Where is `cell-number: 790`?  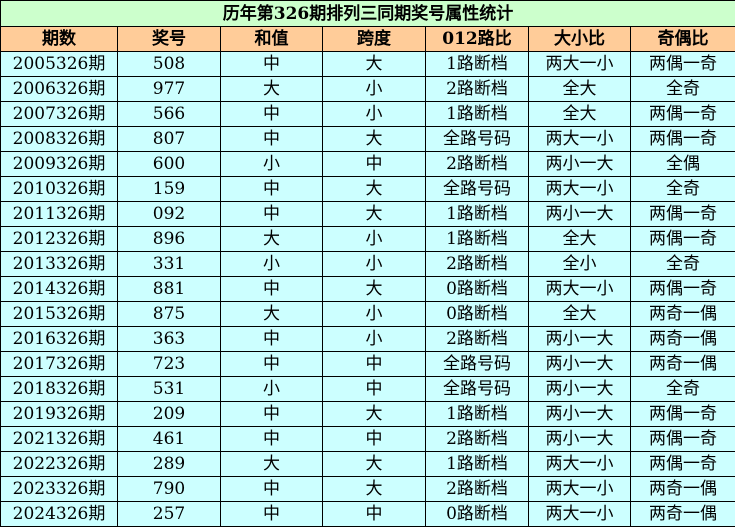 cell-number: 790 is located at coordinates (169, 489).